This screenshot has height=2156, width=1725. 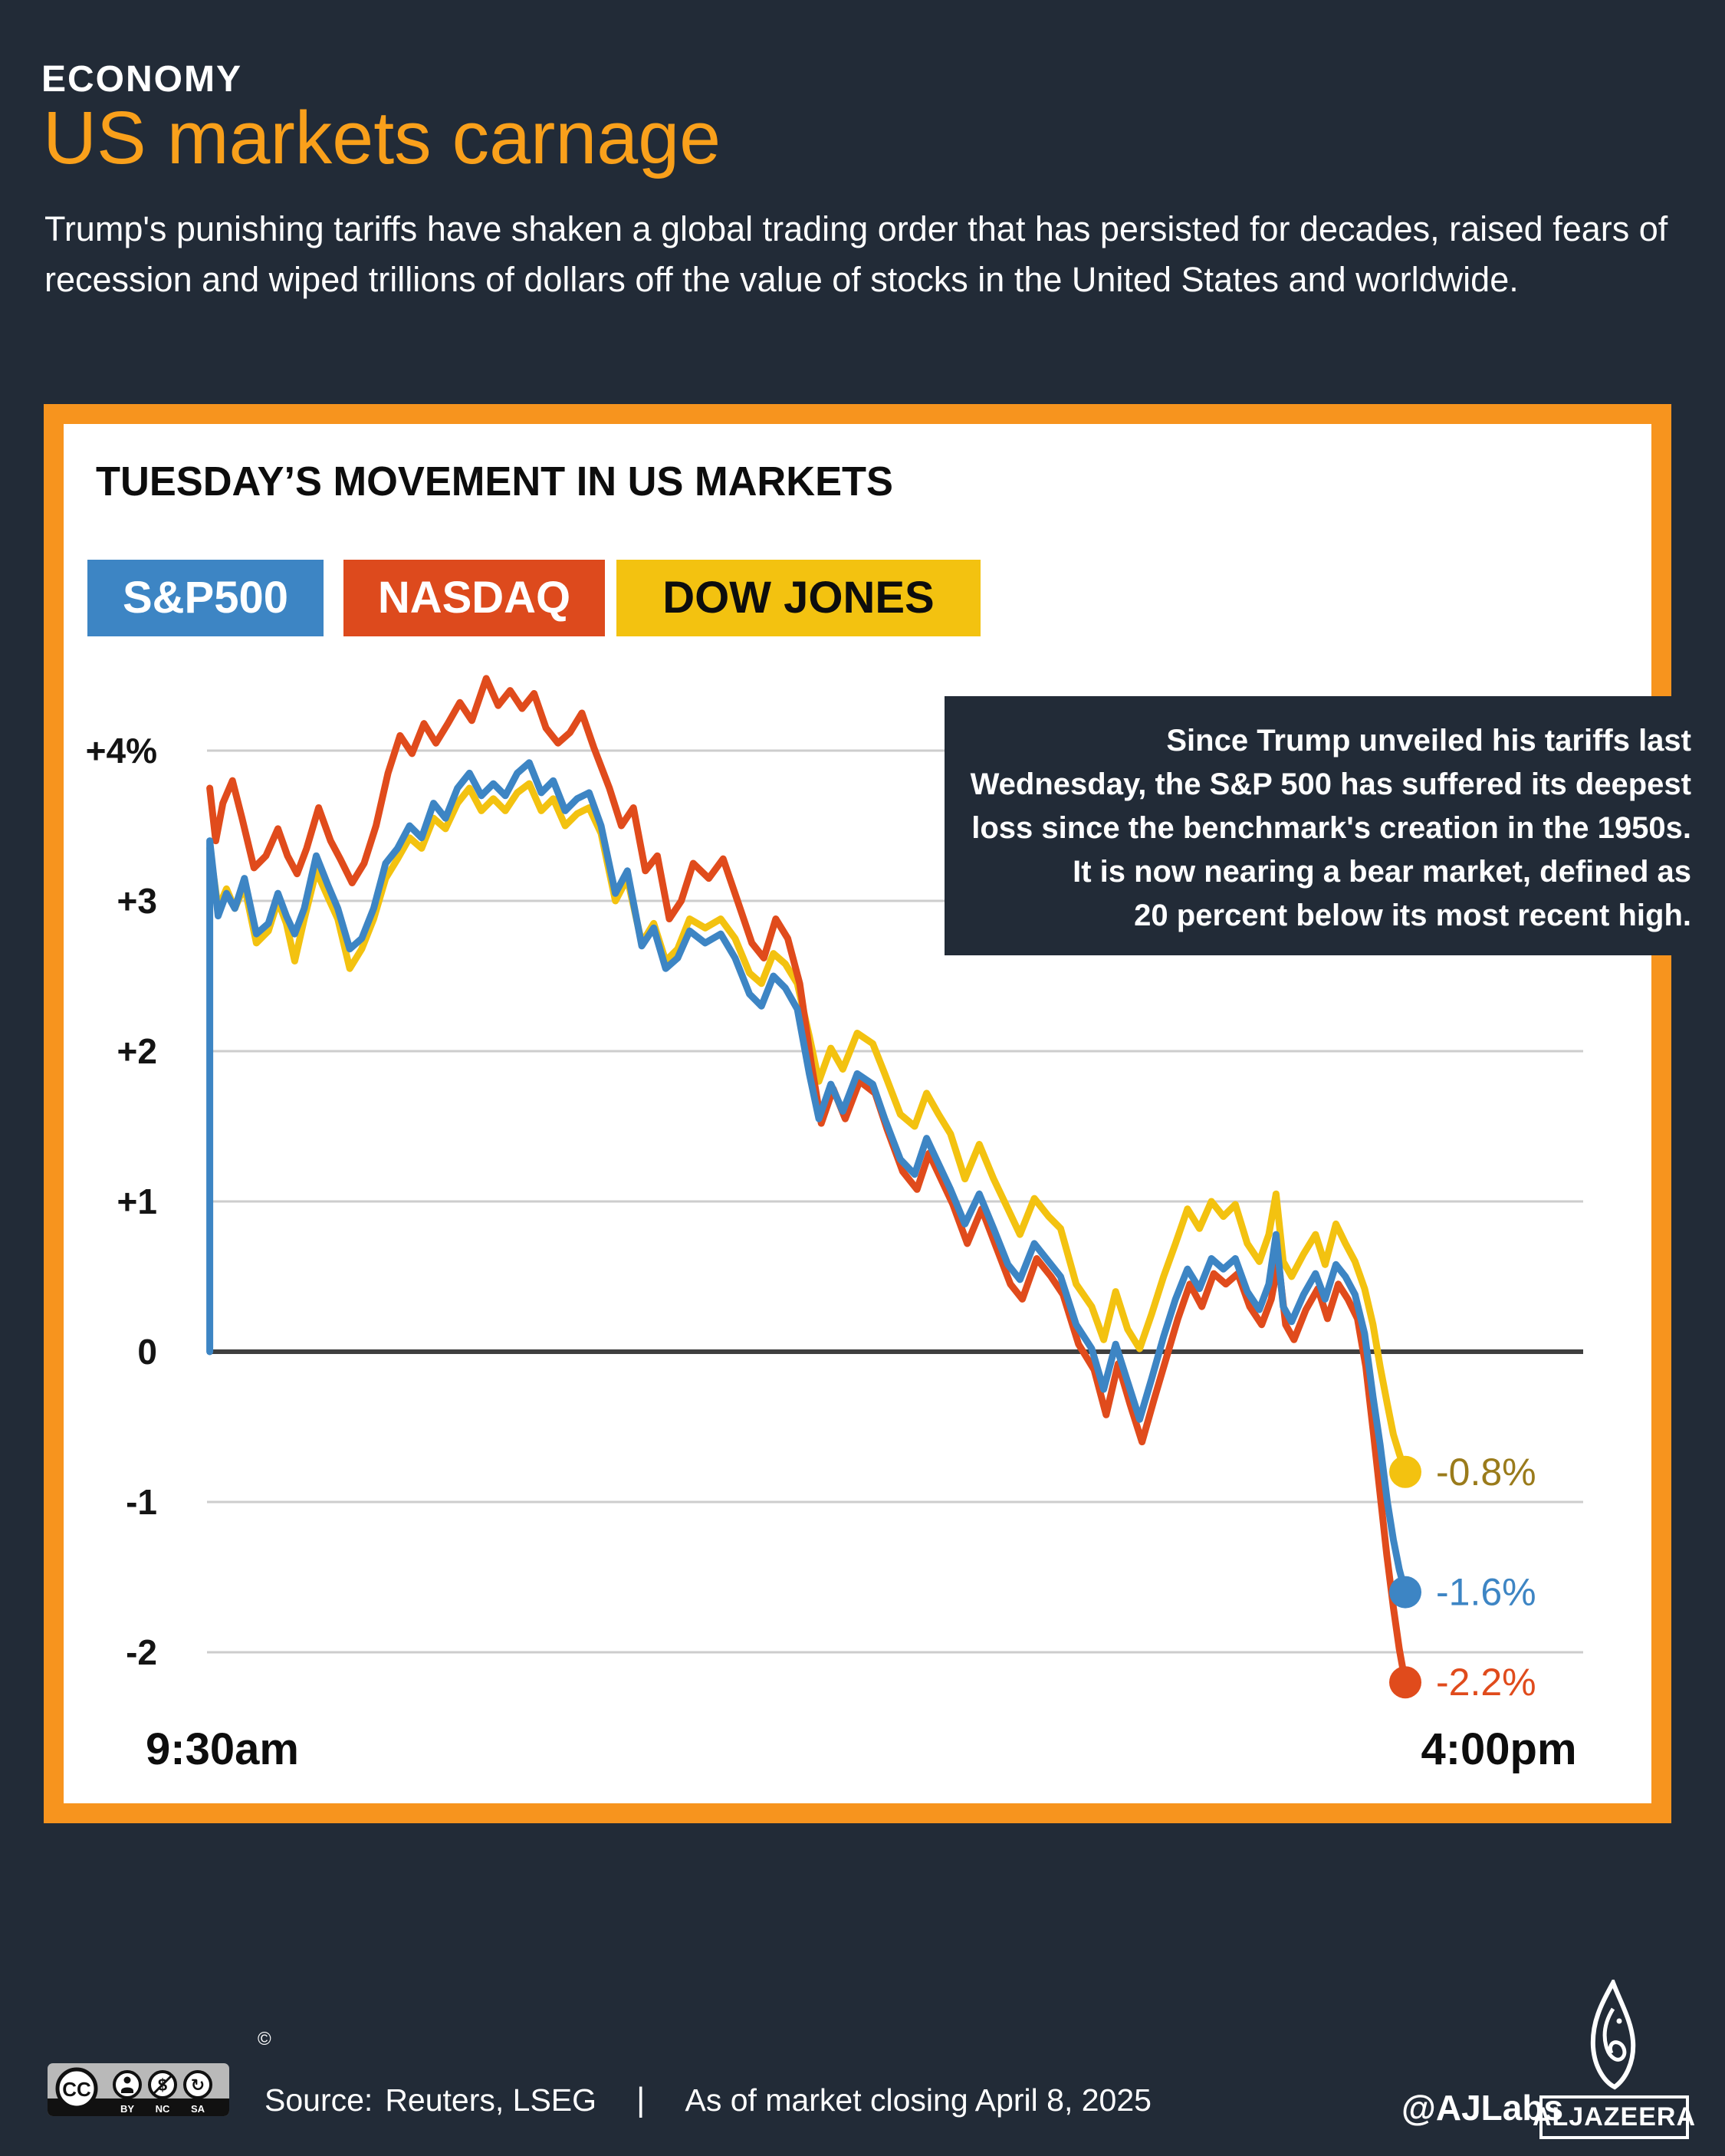 What do you see at coordinates (1613, 2035) in the screenshot?
I see `aljazeera-flame-icon` at bounding box center [1613, 2035].